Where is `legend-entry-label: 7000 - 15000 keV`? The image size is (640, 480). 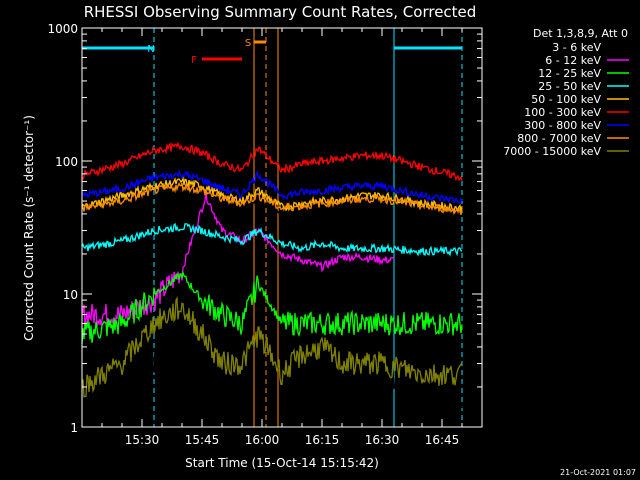 legend-entry-label: 7000 - 15000 keV is located at coordinates (552, 151).